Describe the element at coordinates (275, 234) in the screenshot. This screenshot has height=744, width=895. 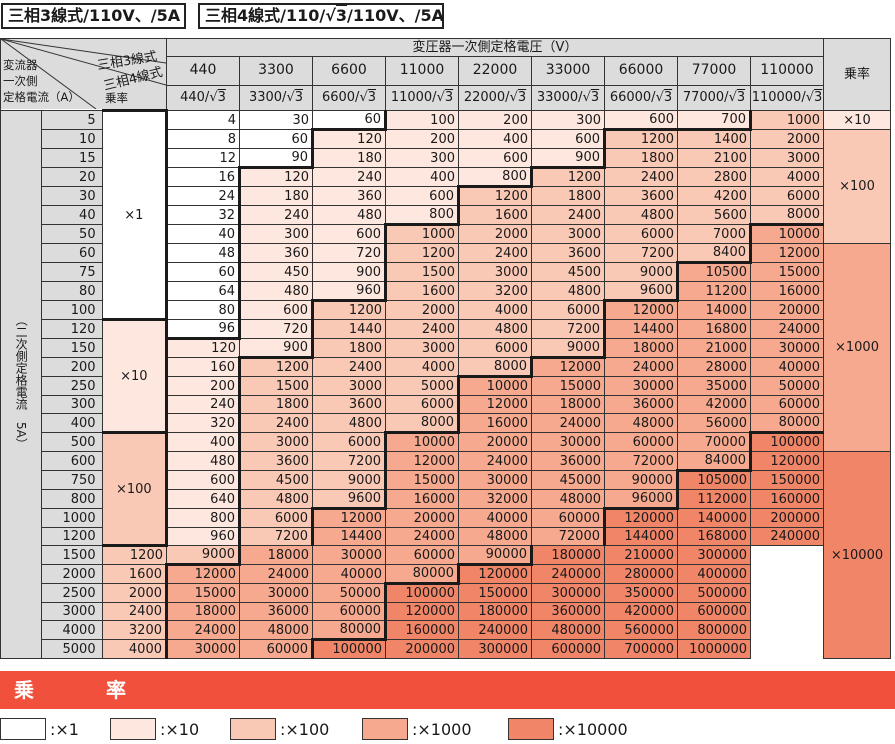
I see `multiplier-cell: 300` at that location.